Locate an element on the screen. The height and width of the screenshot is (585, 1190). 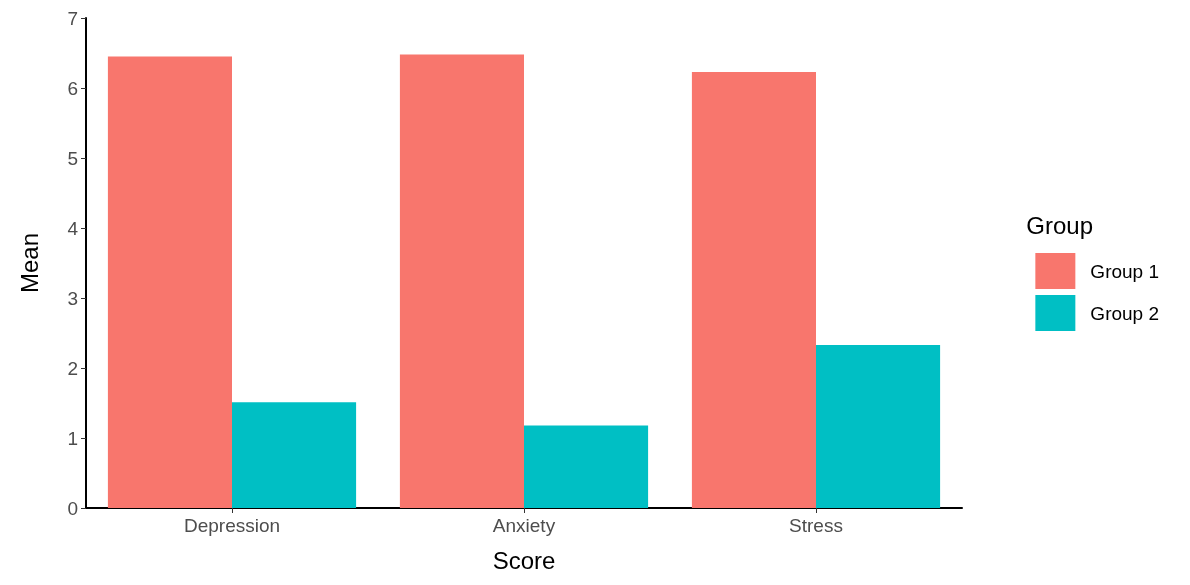
x-tick-label: Anxiety is located at coordinates (524, 525).